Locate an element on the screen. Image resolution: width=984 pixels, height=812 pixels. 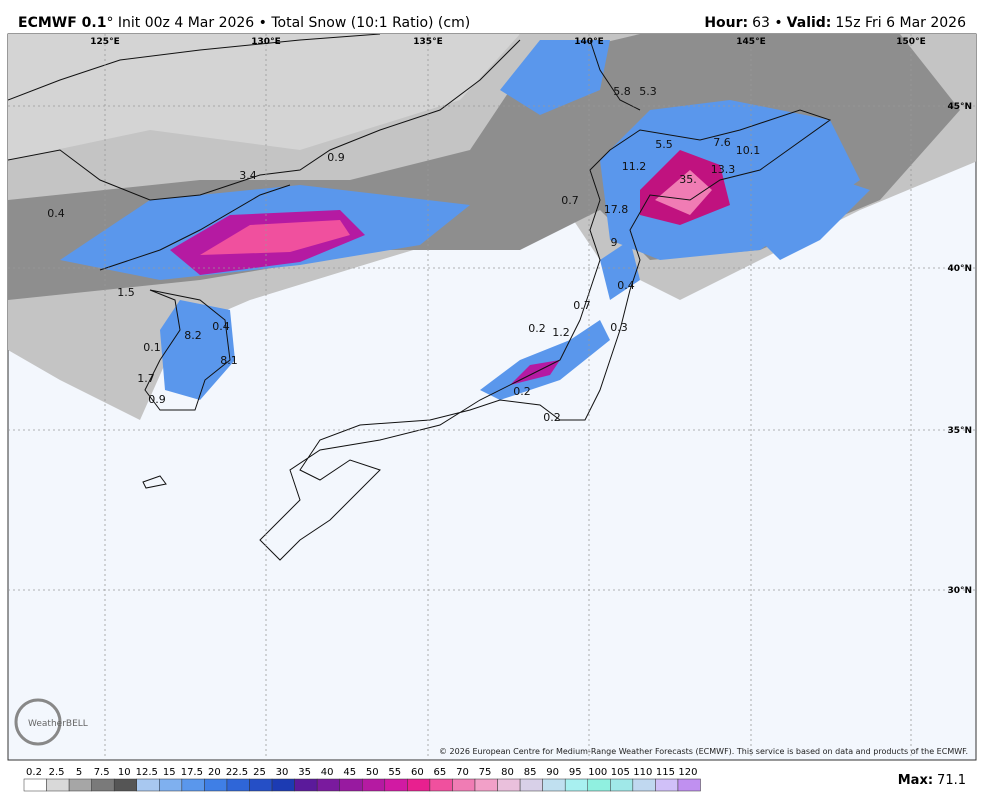
legend-label: 120 is located at coordinates (687, 772).